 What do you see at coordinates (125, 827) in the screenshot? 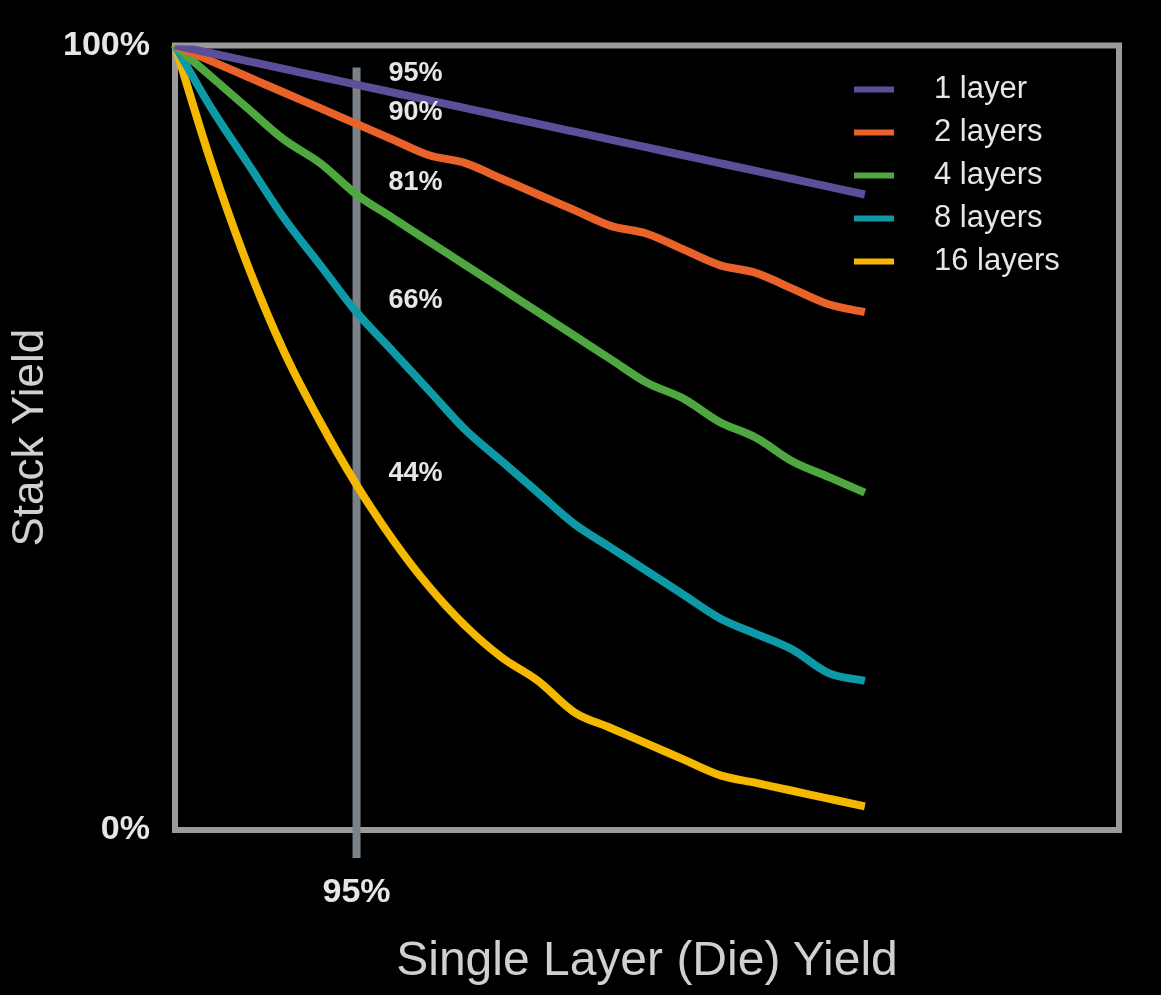
I see `y-tick-label: 0%` at bounding box center [125, 827].